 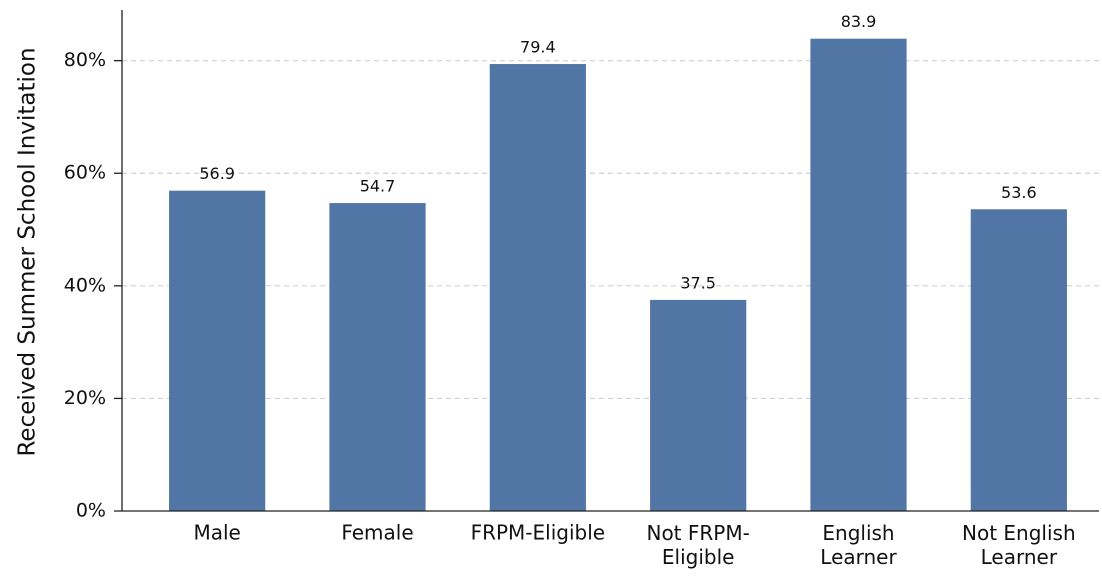 What do you see at coordinates (91, 511) in the screenshot?
I see `y-tick-label: 0%` at bounding box center [91, 511].